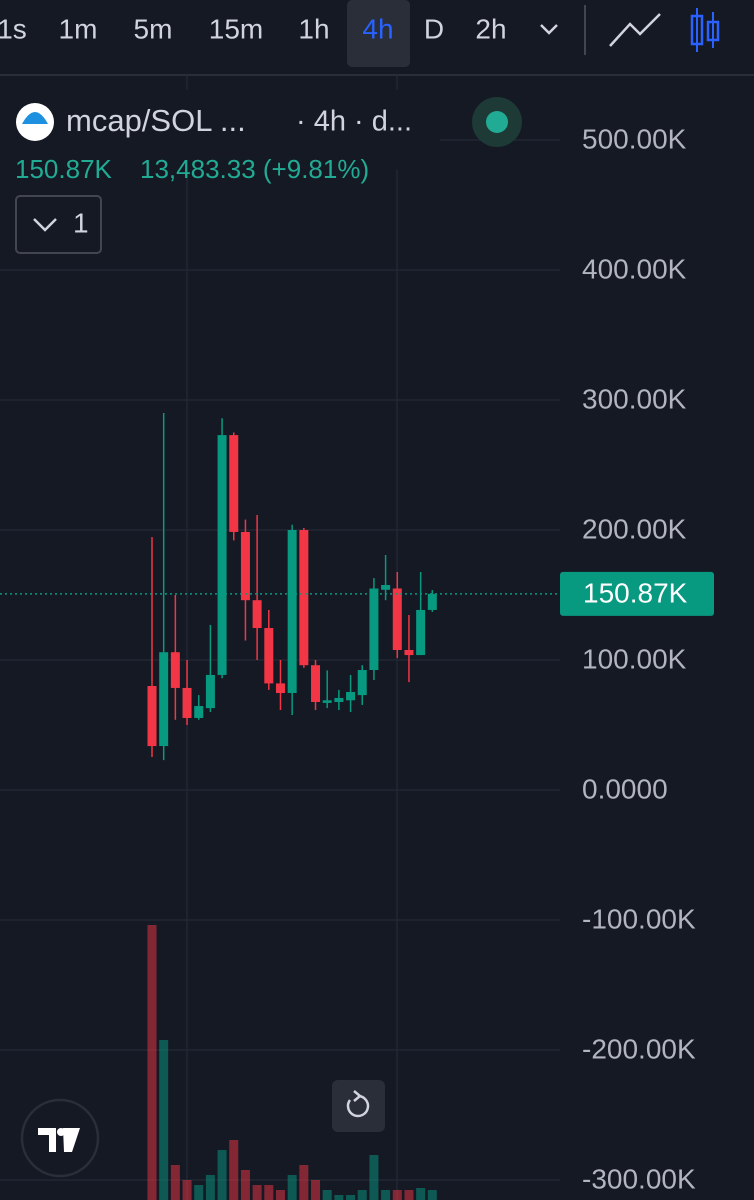 The width and height of the screenshot is (754, 1200). What do you see at coordinates (35, 118) in the screenshot?
I see `symbol-cap` at bounding box center [35, 118].